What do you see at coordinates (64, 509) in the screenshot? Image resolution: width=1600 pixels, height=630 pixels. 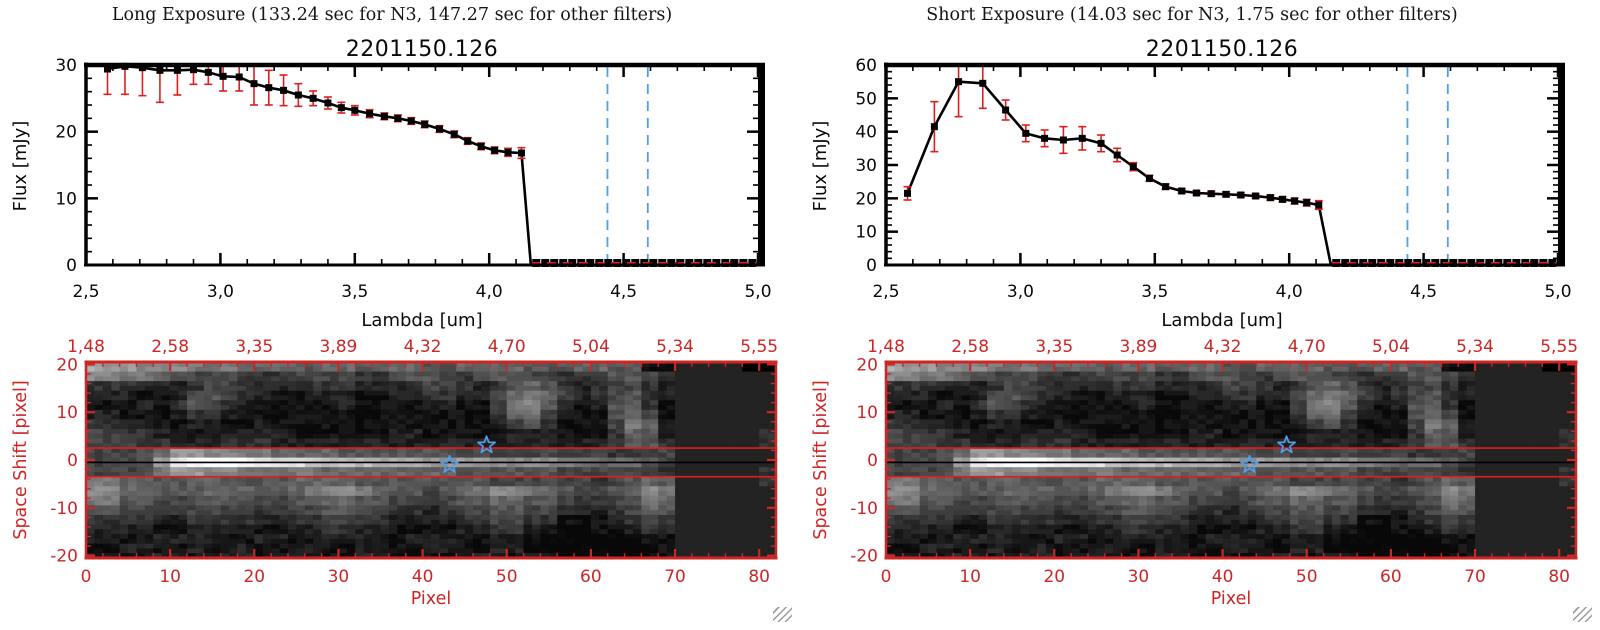 I see `svg-text: -10` at bounding box center [64, 509].